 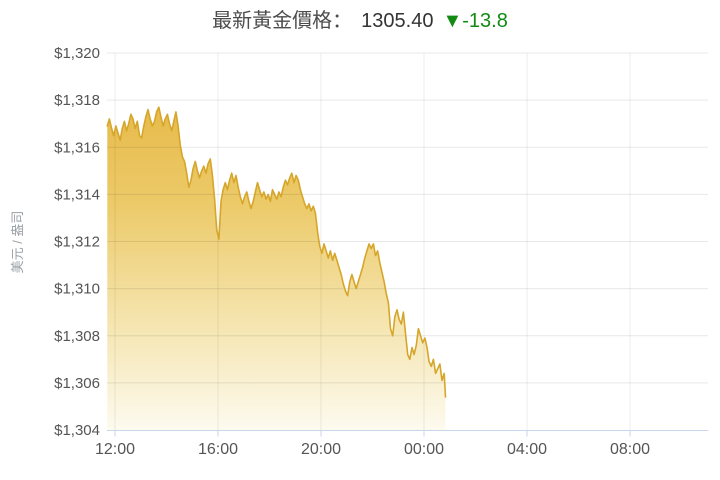 What do you see at coordinates (282, 21) in the screenshot?
I see `page-title: 最新黃金價格：` at bounding box center [282, 21].